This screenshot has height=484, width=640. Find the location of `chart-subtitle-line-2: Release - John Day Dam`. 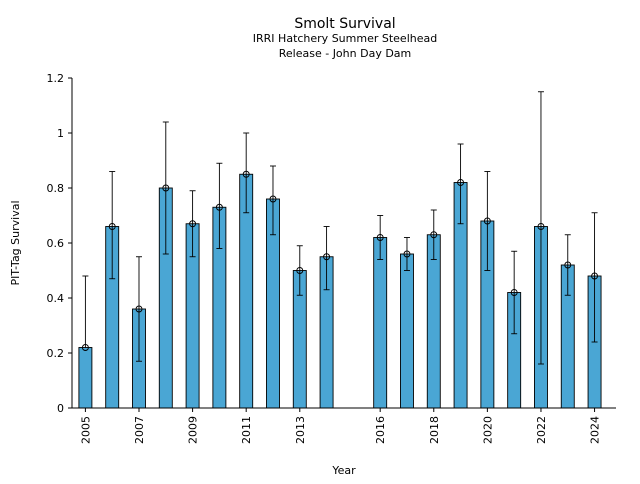

chart-subtitle-line-2: Release - John Day Dam is located at coordinates (345, 53).